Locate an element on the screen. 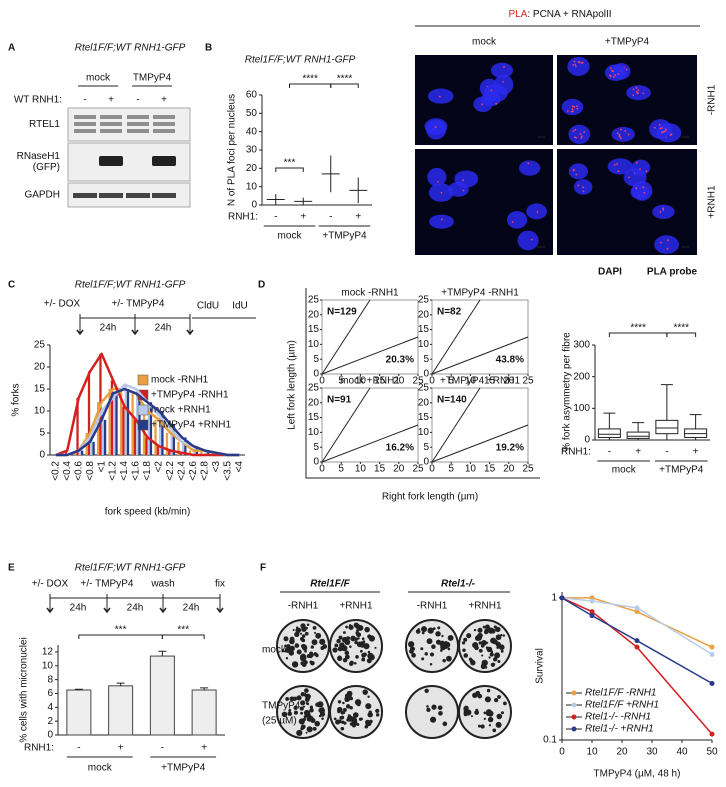 The image size is (726, 787). significance-label: **** is located at coordinates (681, 328).